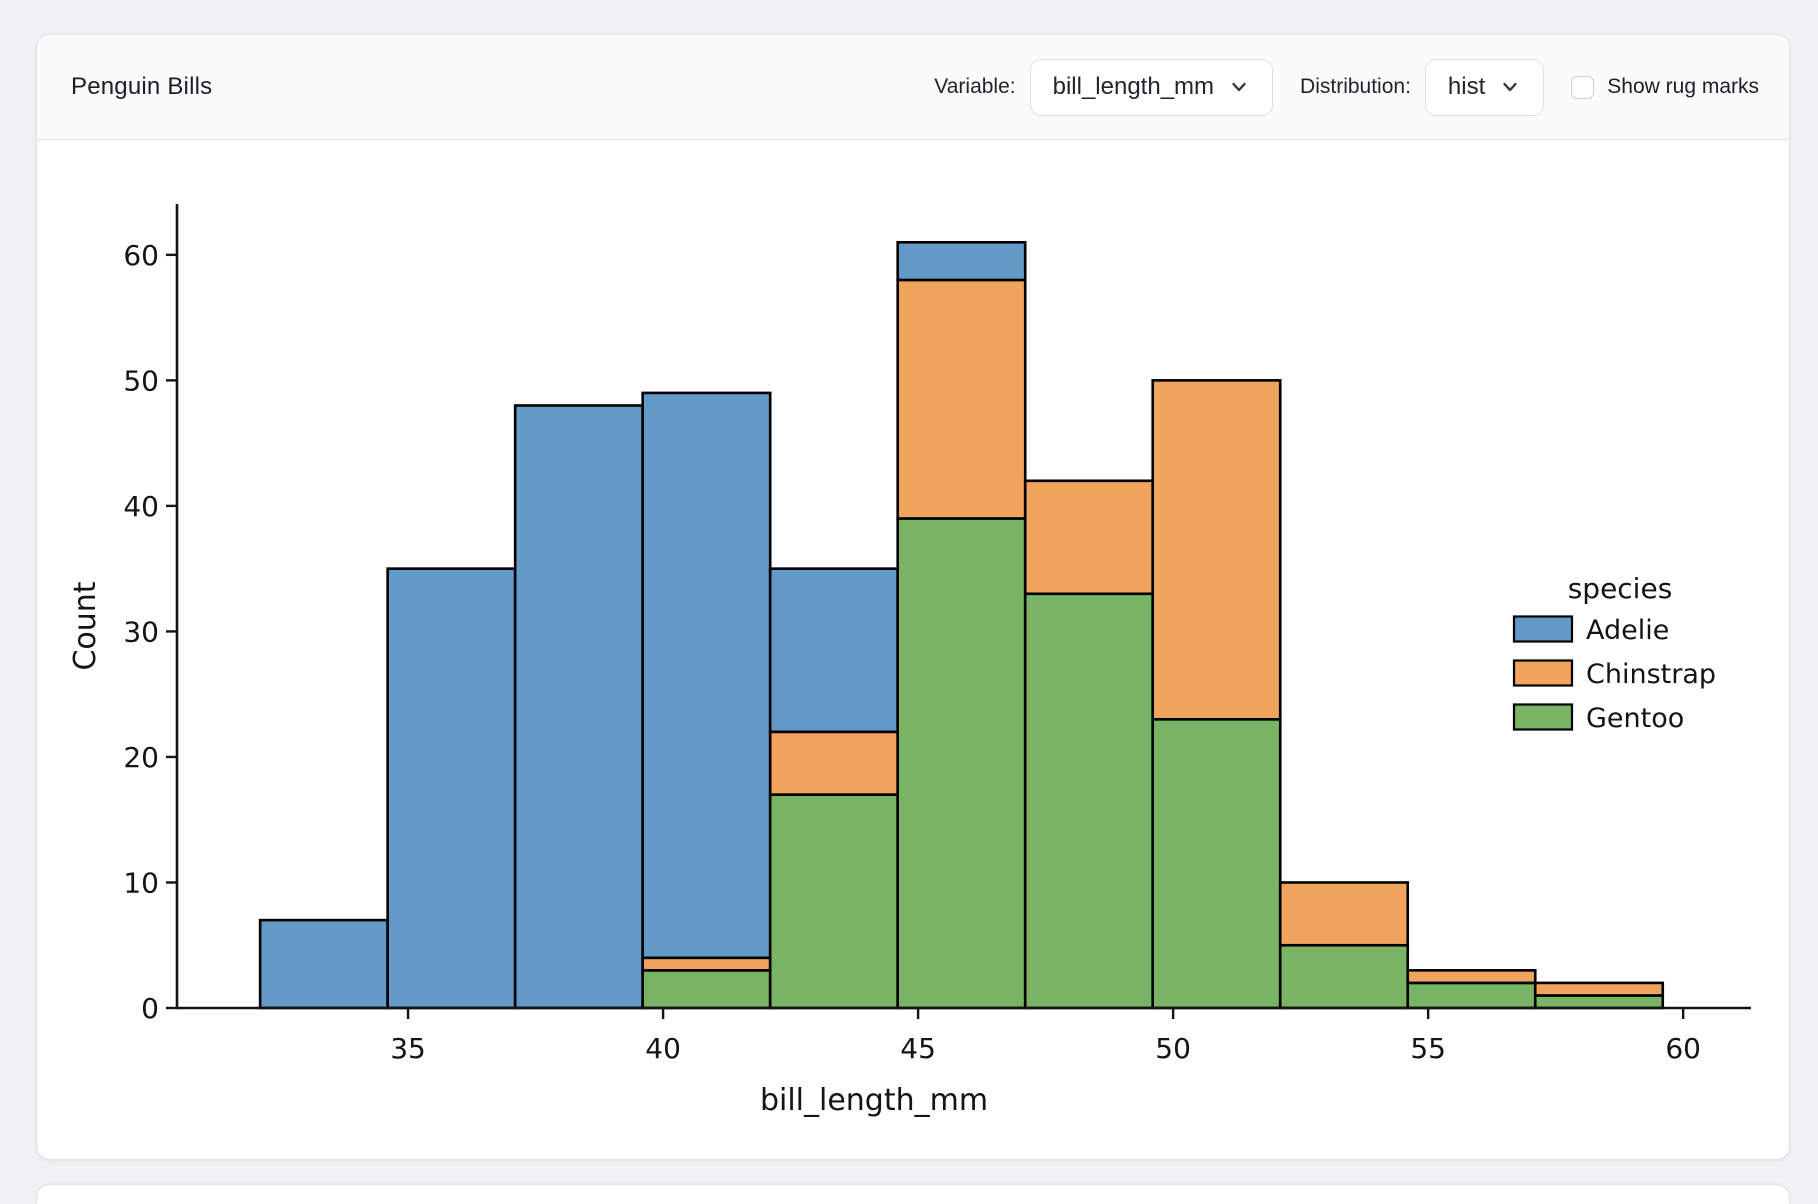 The width and height of the screenshot is (1818, 1204). I want to click on distribution-select-value: hist, so click(1466, 86).